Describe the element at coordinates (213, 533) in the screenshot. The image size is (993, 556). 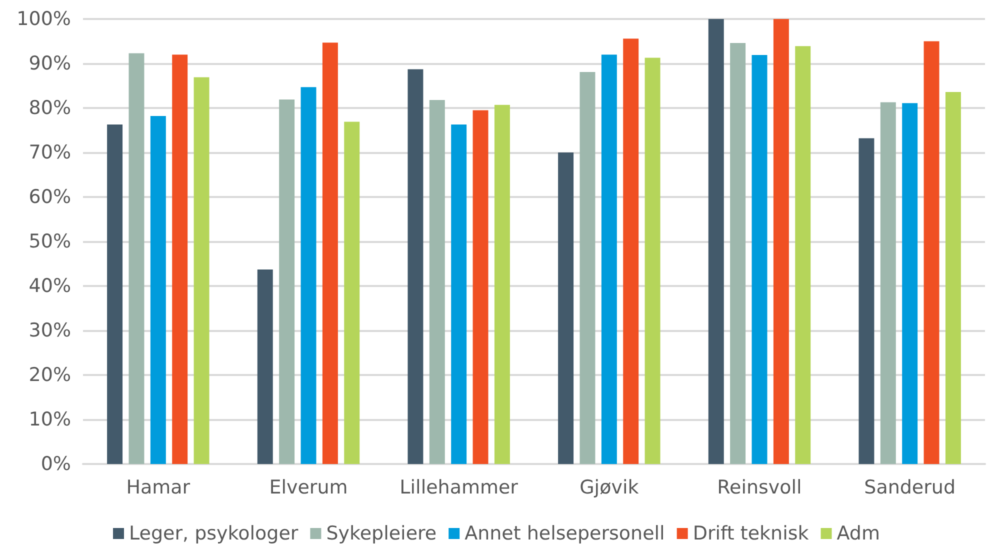
I see `legend-label: Leger, psykologer` at that location.